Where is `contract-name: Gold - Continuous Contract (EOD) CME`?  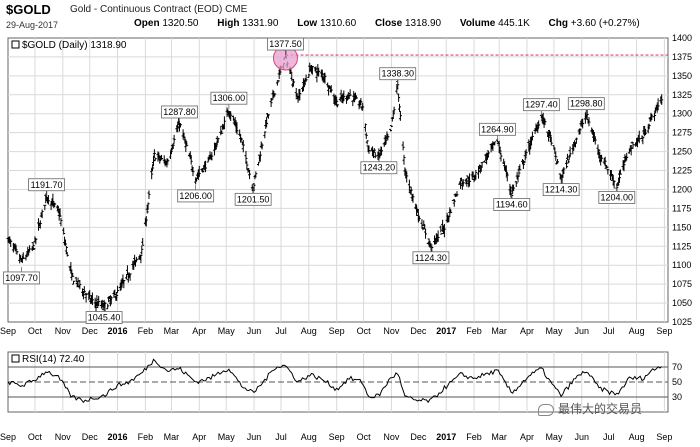
contract-name: Gold - Continuous Contract (EOD) CME is located at coordinates (158, 9).